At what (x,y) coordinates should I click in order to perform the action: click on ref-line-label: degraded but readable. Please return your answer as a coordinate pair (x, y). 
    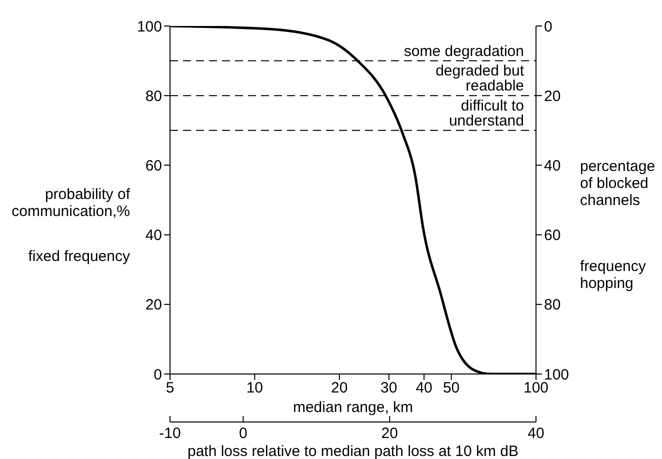
    Looking at the image, I should click on (480, 78).